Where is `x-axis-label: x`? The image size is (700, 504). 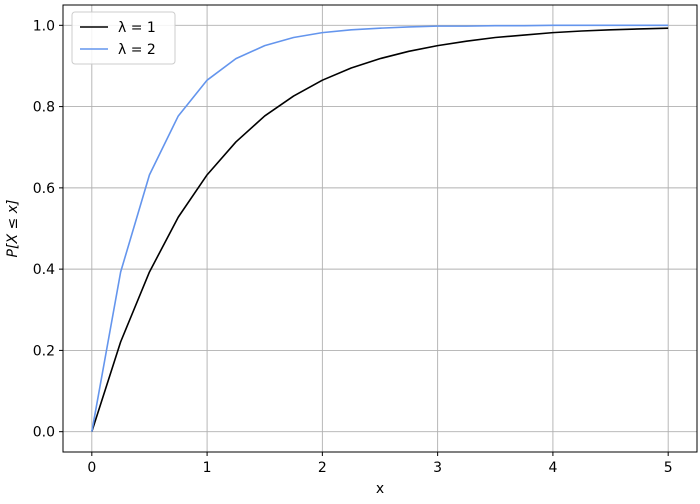
x-axis-label: x is located at coordinates (380, 489).